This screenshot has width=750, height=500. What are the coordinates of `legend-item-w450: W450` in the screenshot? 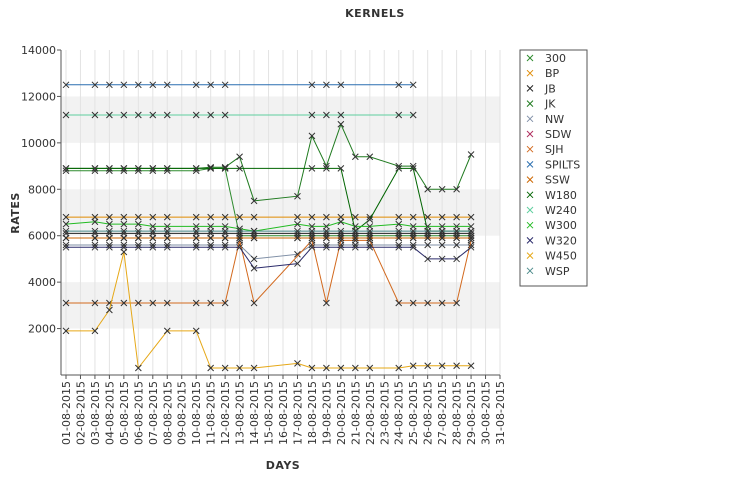 It's located at (551, 256).